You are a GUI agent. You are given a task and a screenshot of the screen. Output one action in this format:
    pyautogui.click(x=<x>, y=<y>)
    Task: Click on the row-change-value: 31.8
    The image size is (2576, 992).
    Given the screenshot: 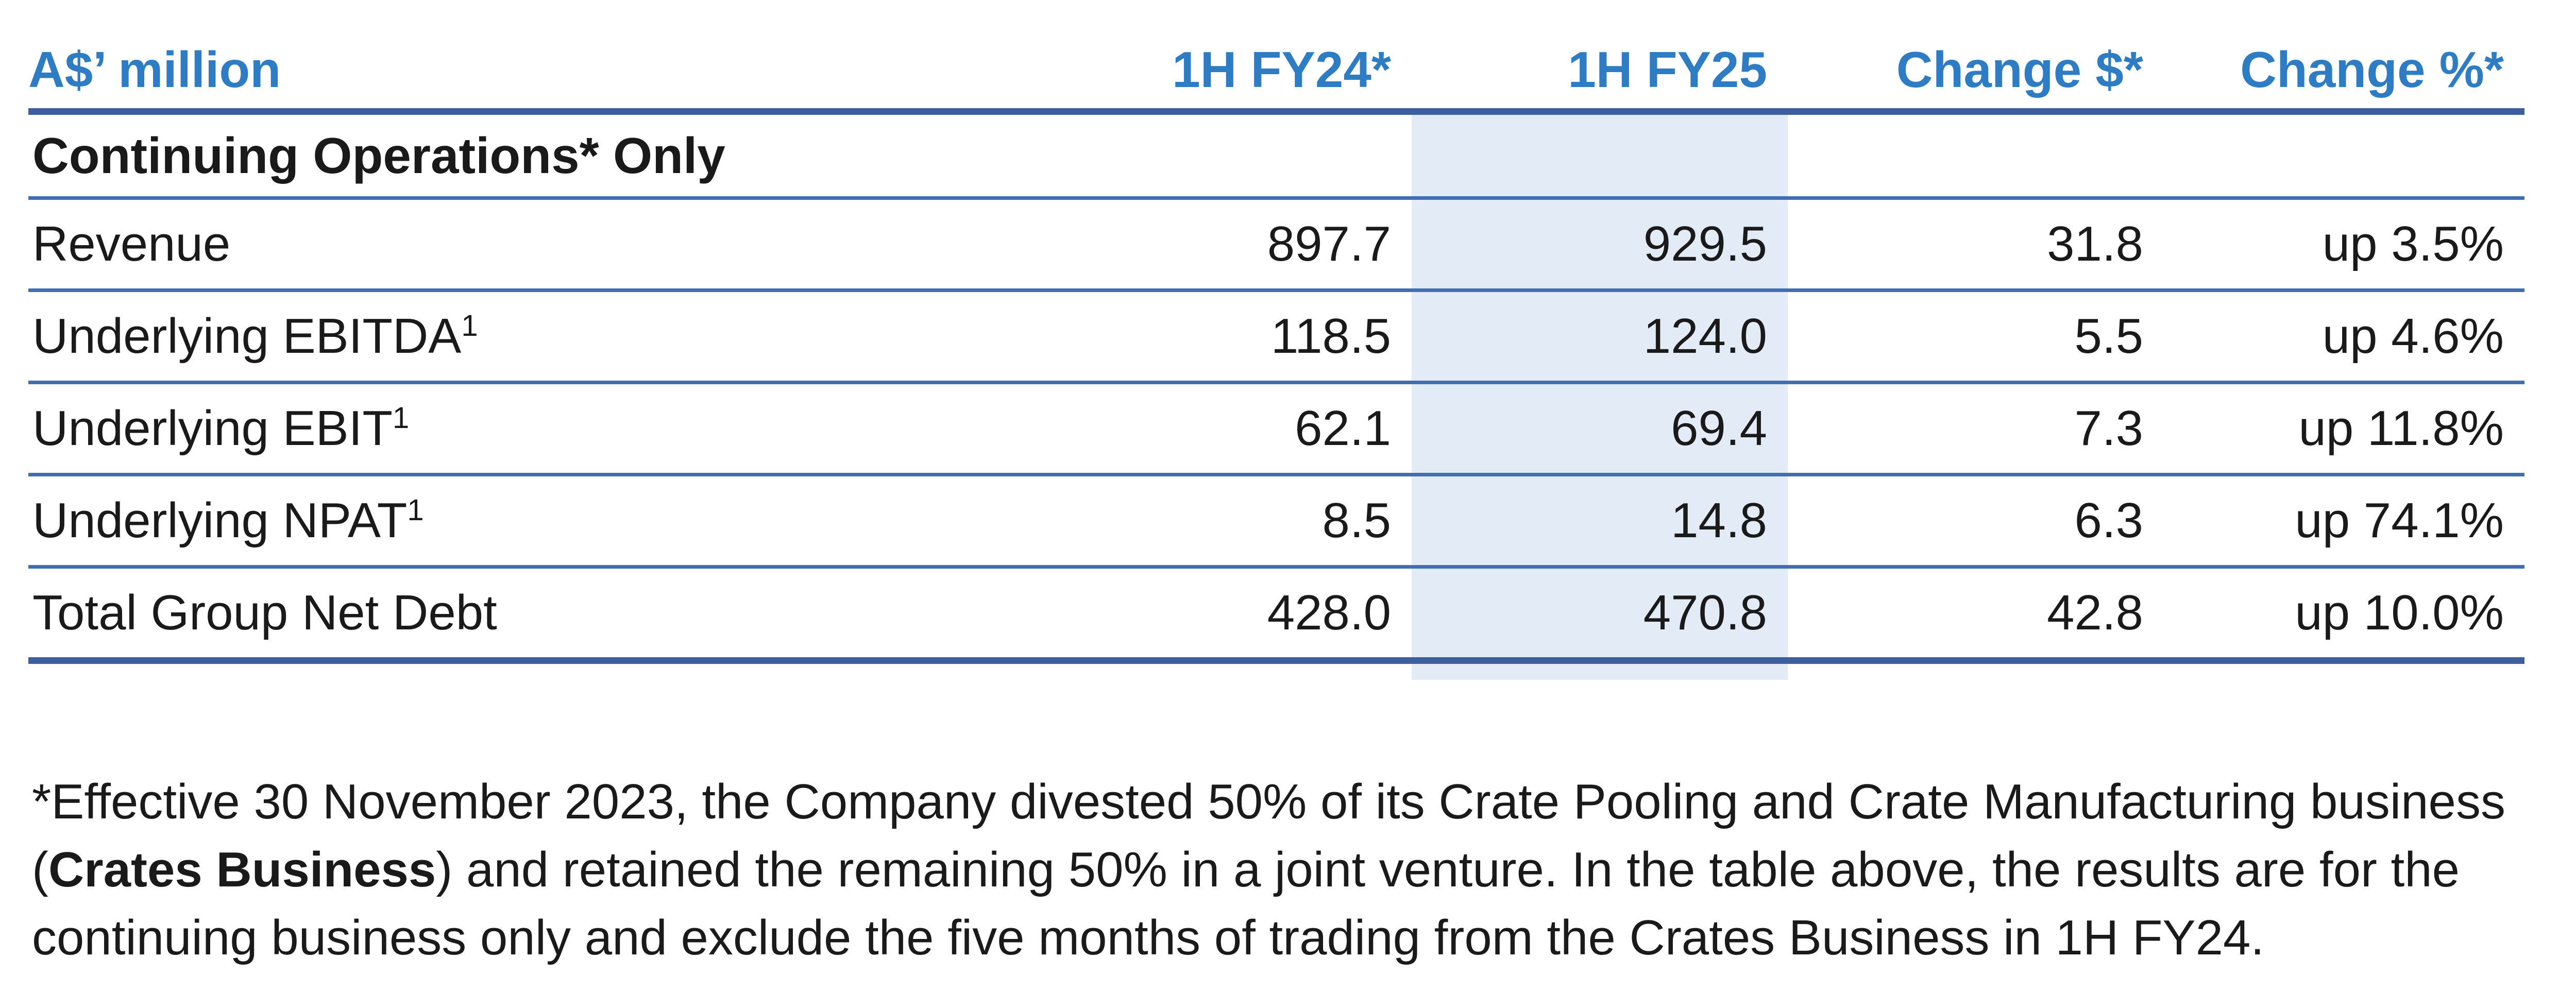 What is the action you would take?
    pyautogui.click(x=1976, y=245)
    